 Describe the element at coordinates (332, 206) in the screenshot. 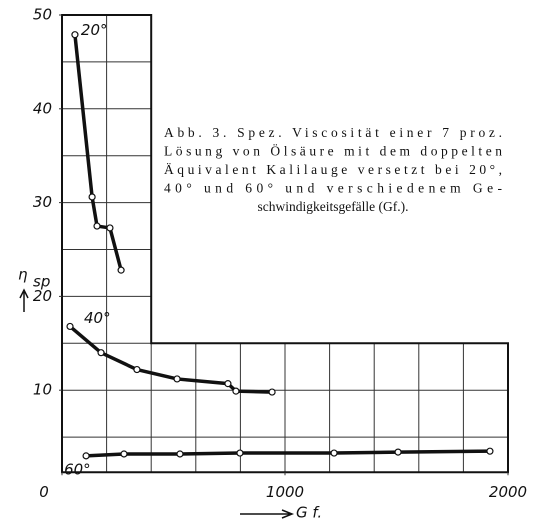

I see `caption-line: schwindigkeitsgefälle (Gf.).` at that location.